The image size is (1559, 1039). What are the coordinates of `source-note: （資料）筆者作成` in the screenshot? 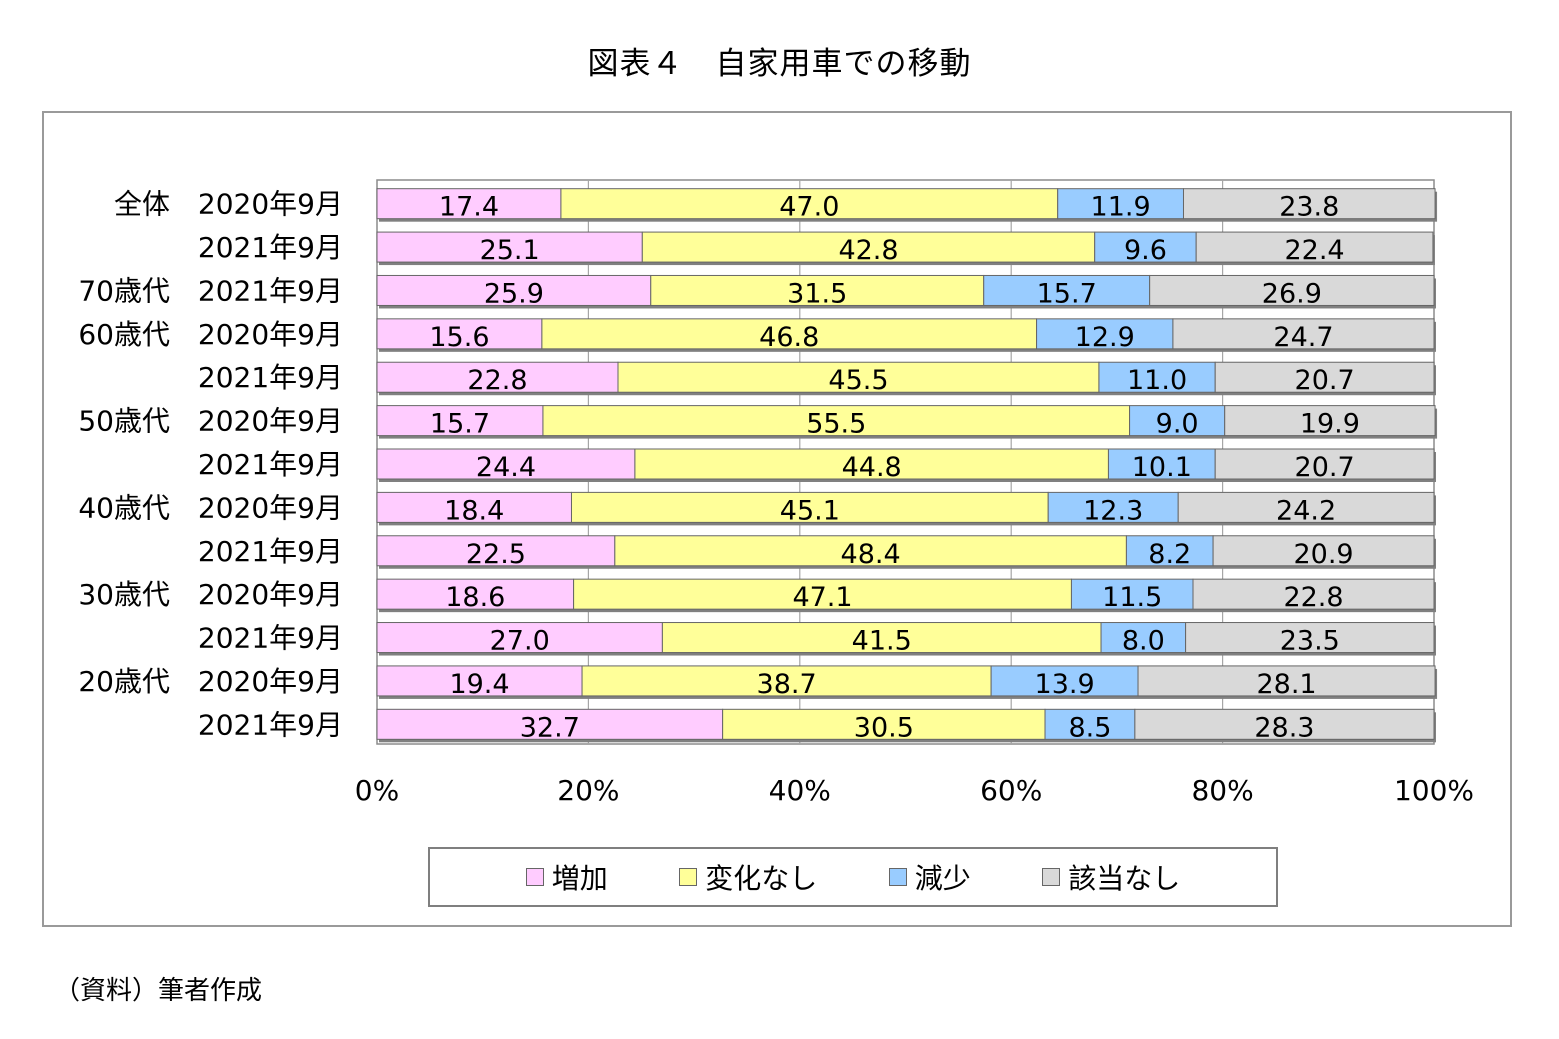 It's located at (158, 991).